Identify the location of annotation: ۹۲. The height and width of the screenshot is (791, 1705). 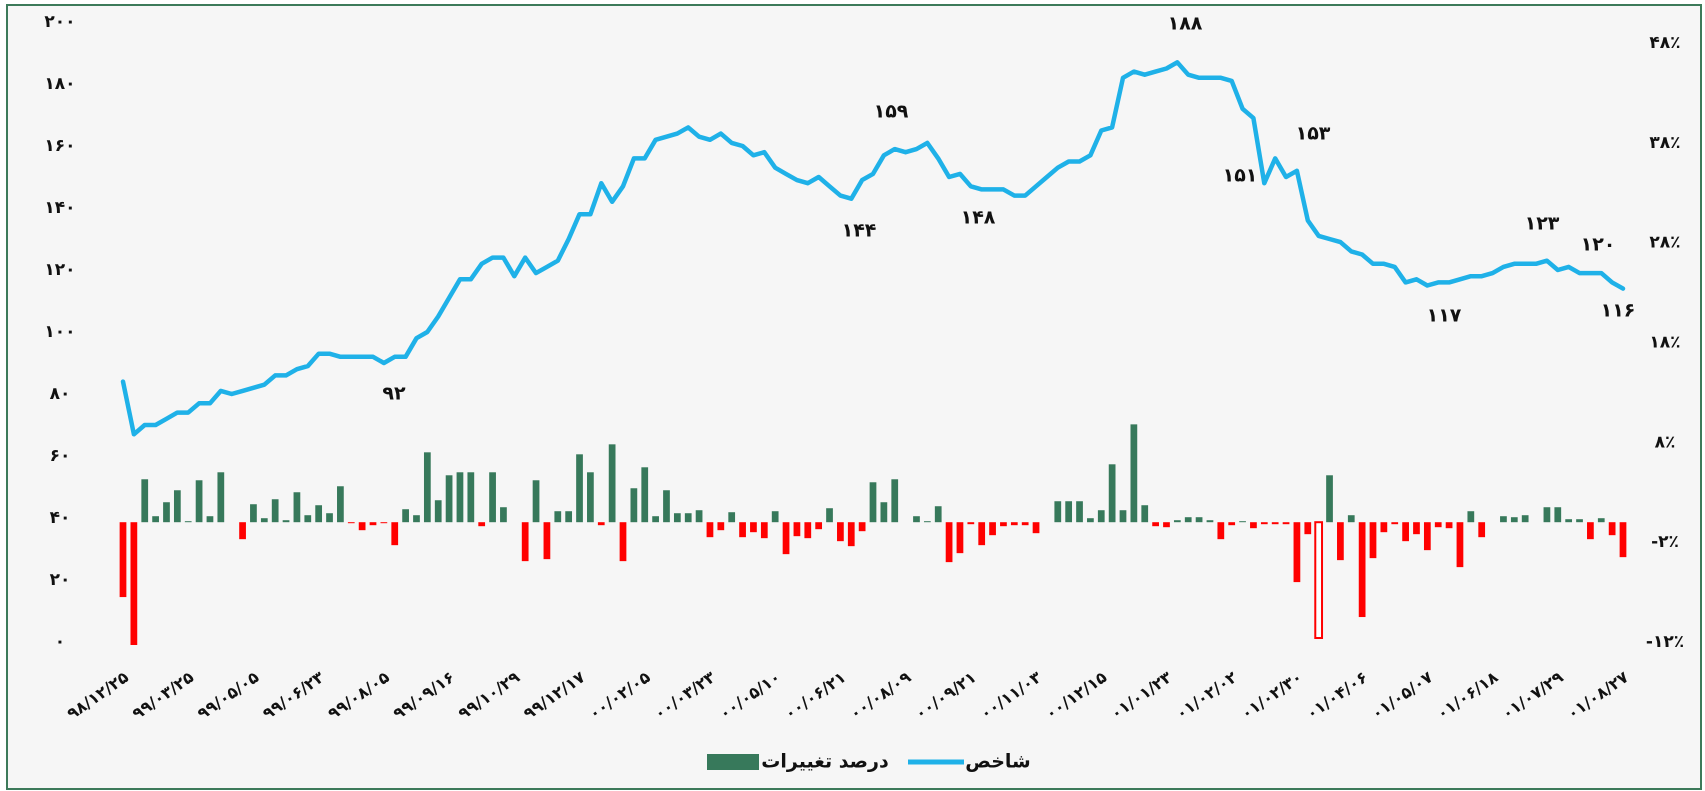
(394, 394).